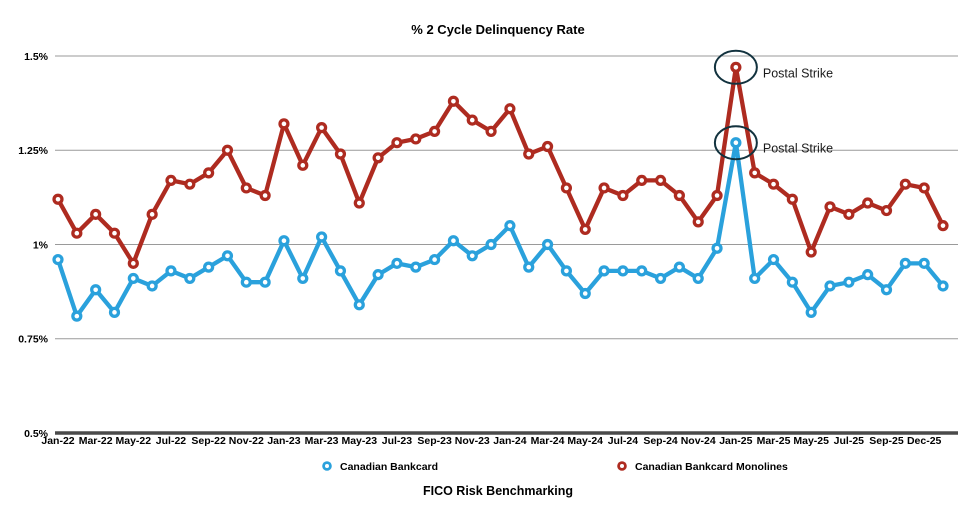 Image resolution: width=976 pixels, height=508 pixels. What do you see at coordinates (327, 466) in the screenshot?
I see `legend-marker-center` at bounding box center [327, 466].